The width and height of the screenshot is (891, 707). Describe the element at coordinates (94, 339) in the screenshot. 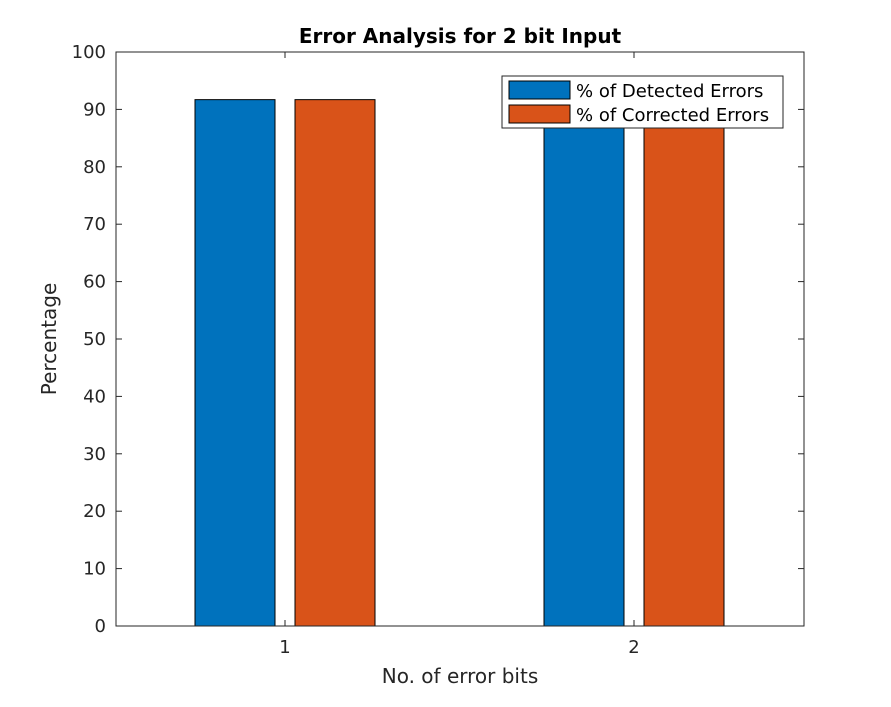

I see `y-tick-label: 50` at that location.